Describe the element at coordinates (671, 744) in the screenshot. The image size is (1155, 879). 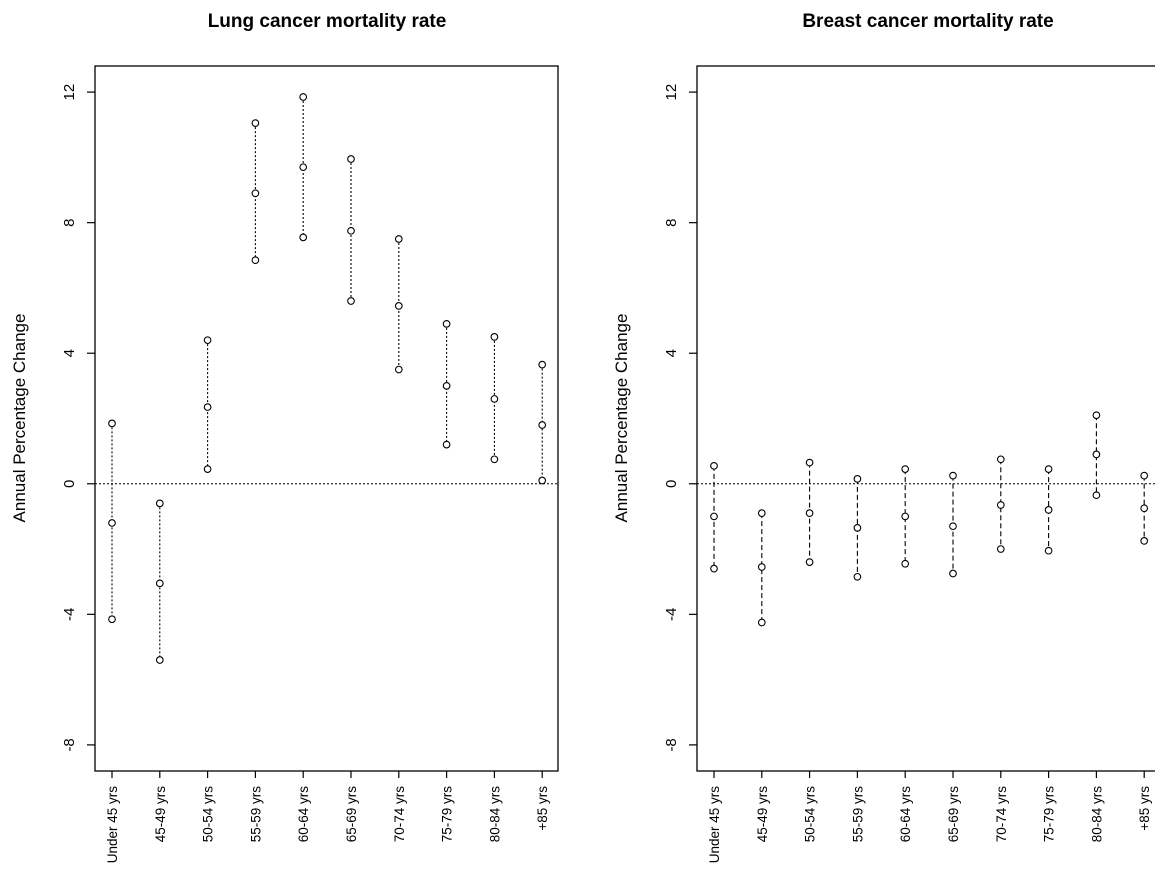
I see `breast-y-tick-label: -8` at that location.